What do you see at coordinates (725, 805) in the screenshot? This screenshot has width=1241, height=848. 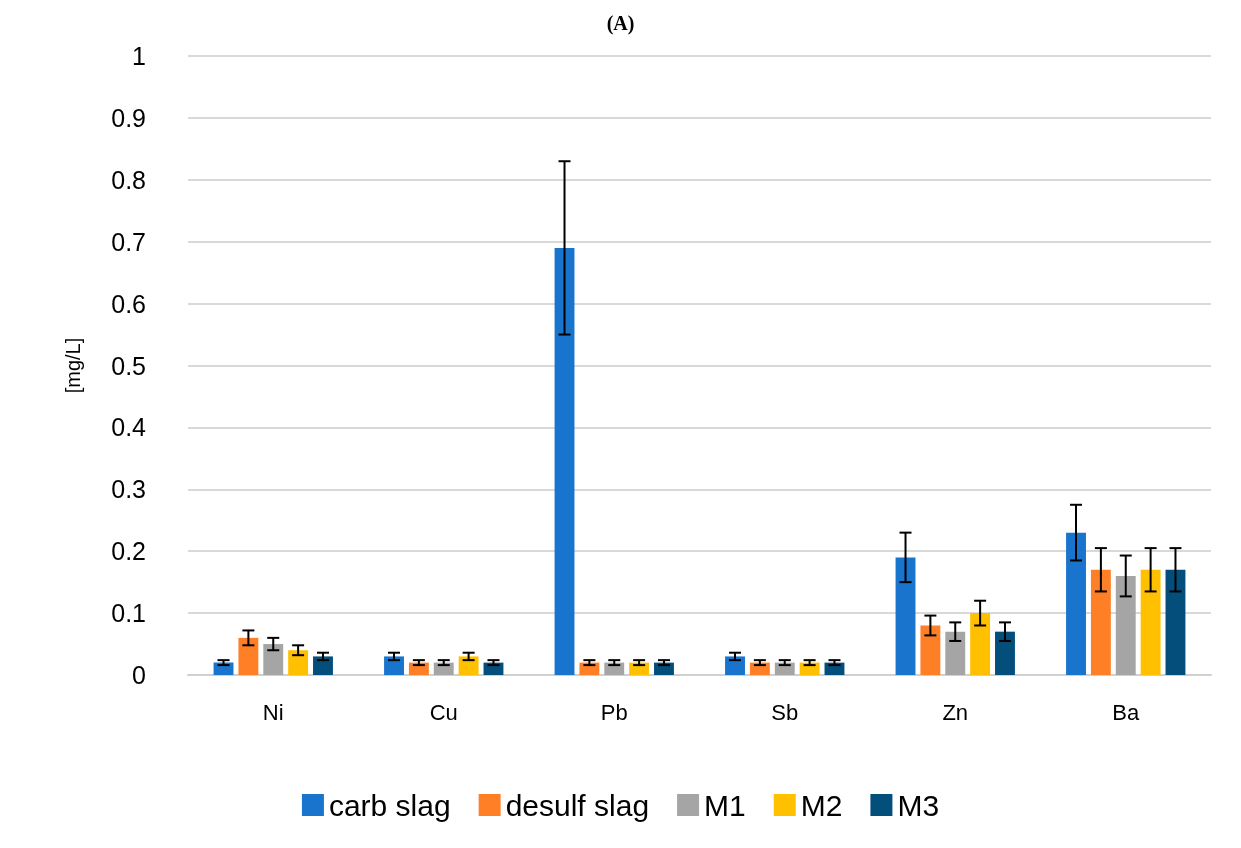 I see `legend-label: M1` at bounding box center [725, 805].